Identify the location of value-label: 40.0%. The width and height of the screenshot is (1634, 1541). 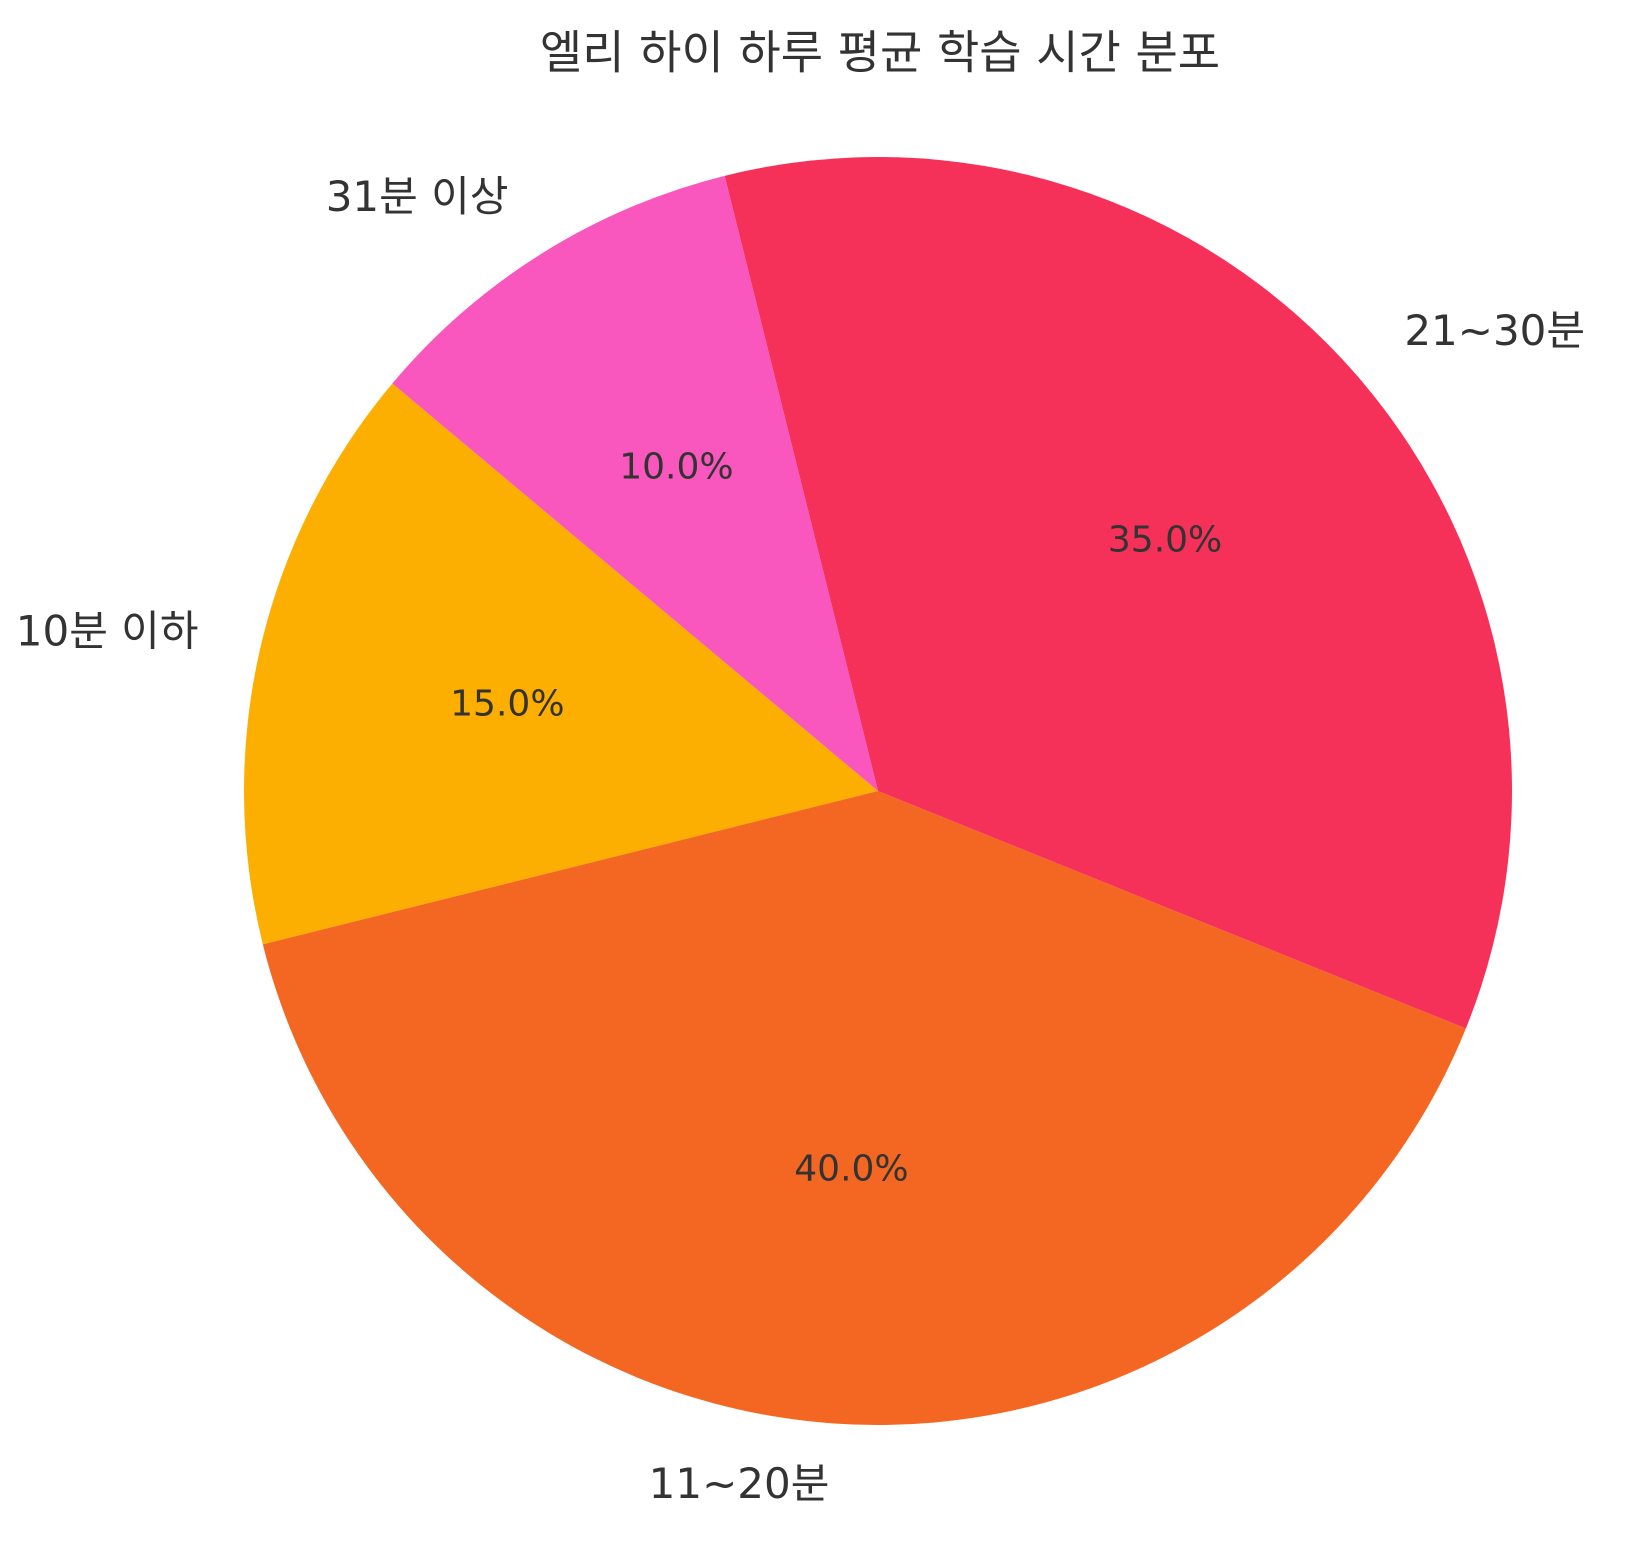
(851, 1168).